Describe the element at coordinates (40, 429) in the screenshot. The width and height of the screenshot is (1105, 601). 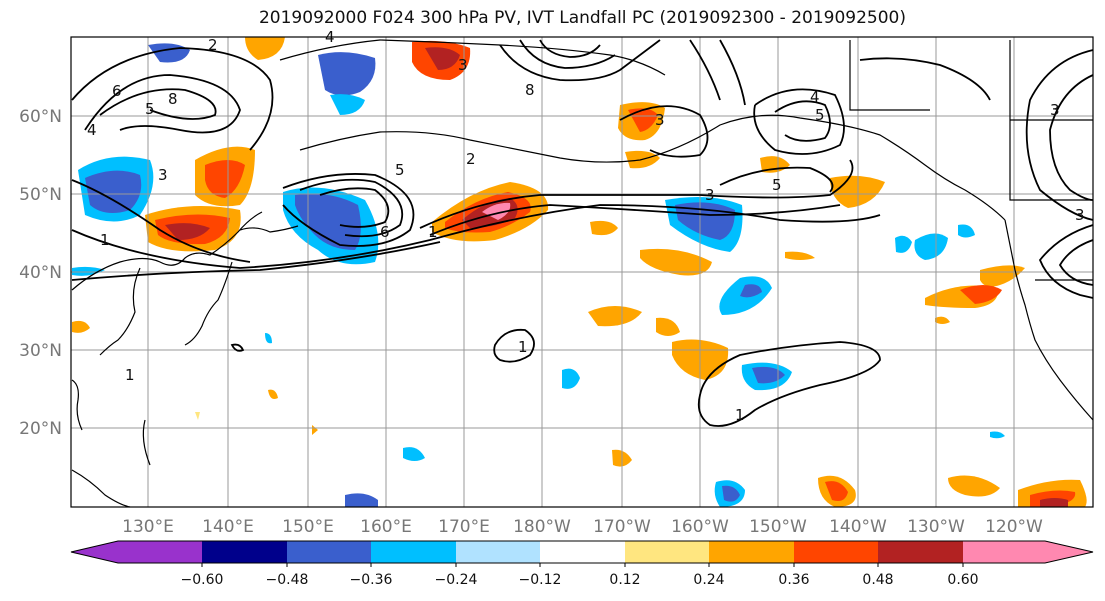
I see `lat-label: 20°N` at that location.